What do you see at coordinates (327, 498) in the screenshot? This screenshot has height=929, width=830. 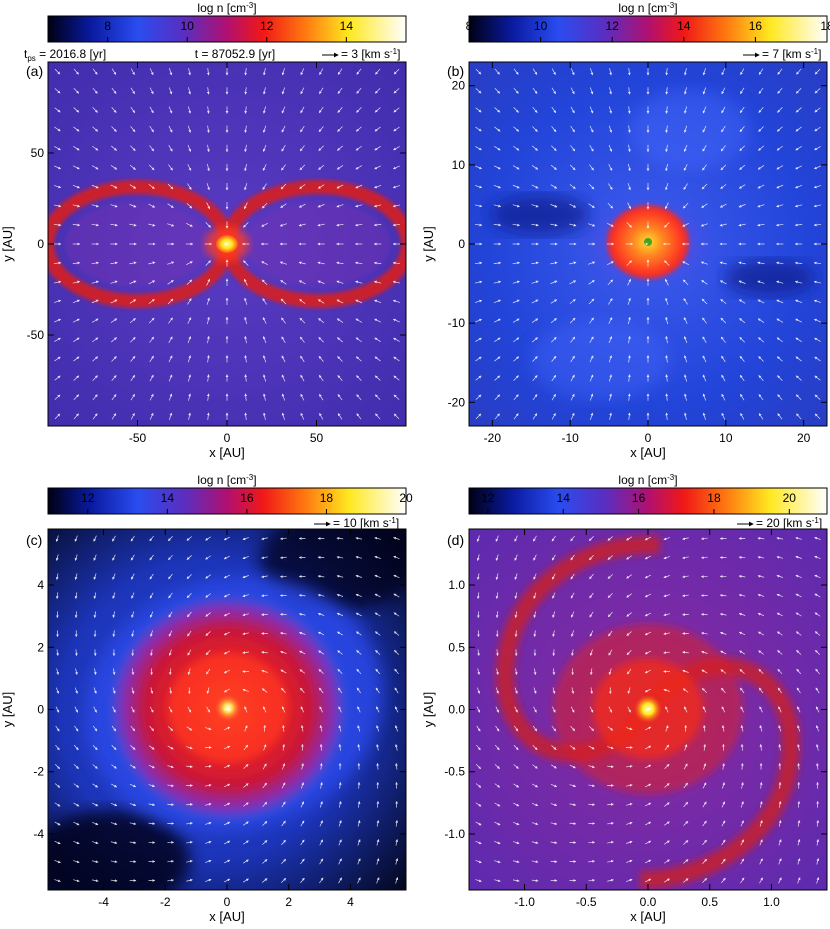 I see `colorbar-c-tick-label-3: 18` at bounding box center [327, 498].